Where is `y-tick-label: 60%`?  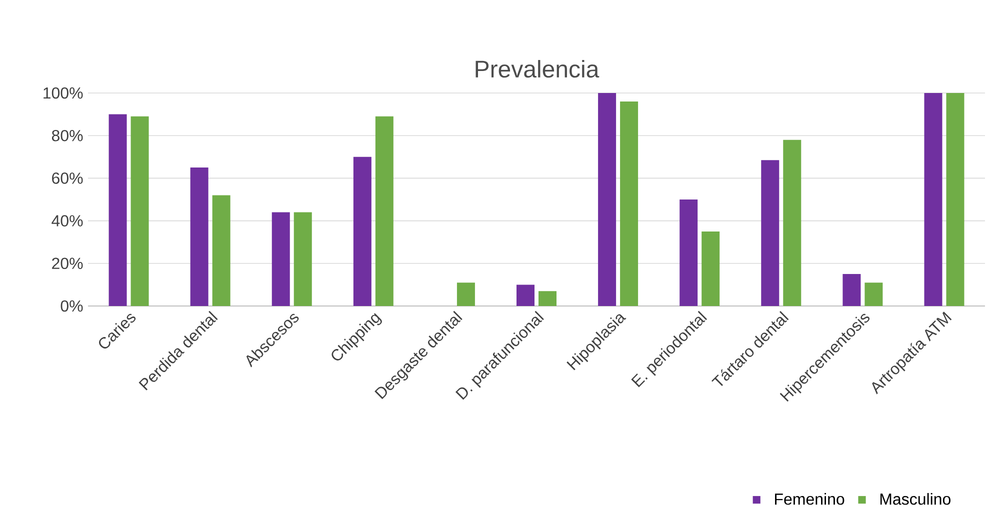
y-tick-label: 60% is located at coordinates (67, 178).